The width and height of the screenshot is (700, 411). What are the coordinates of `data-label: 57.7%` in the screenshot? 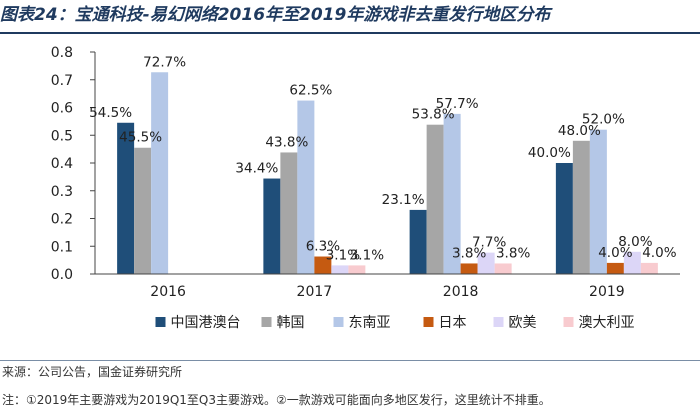 It's located at (457, 104).